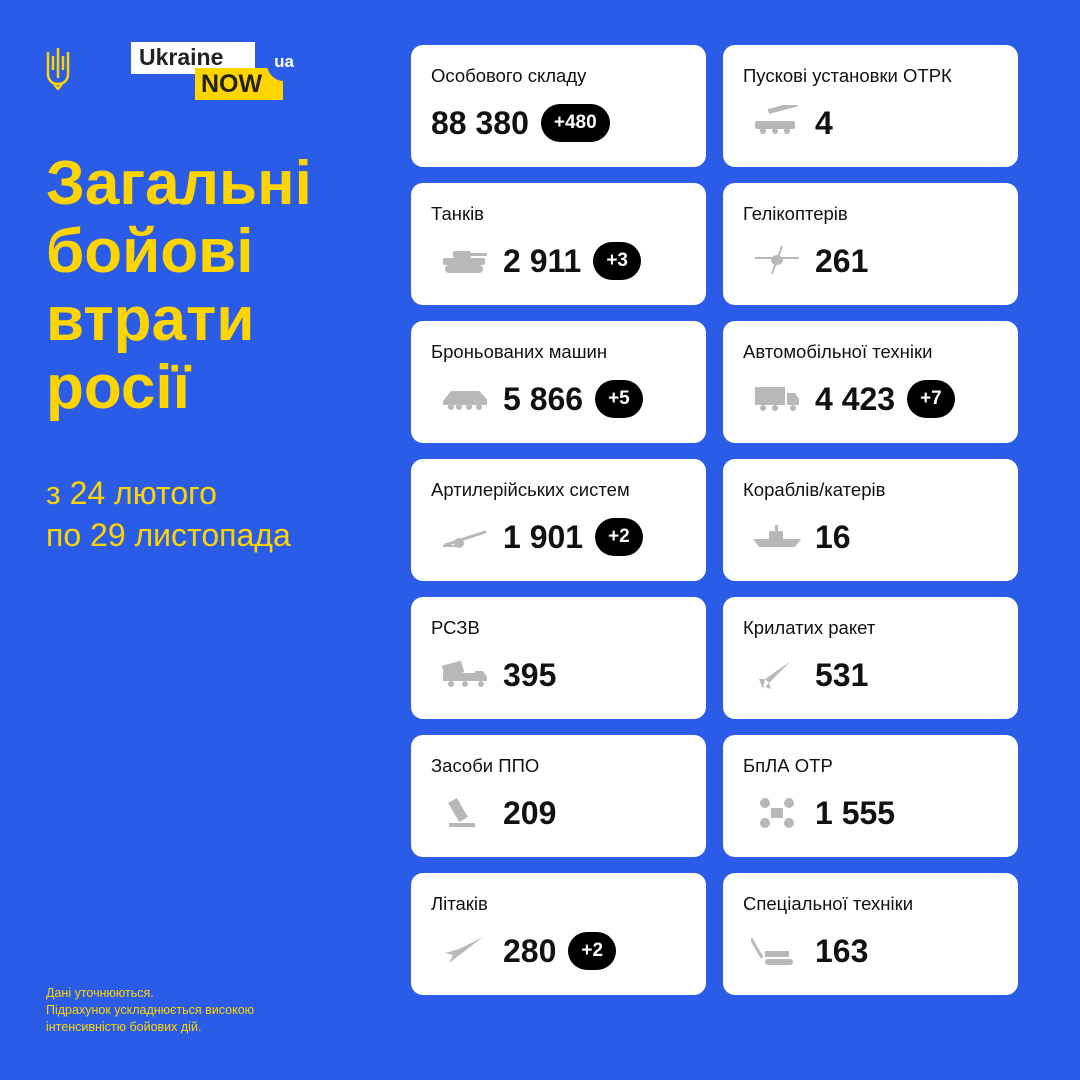 Image resolution: width=1080 pixels, height=1080 pixels. I want to click on stat-label: РСЗВ, so click(455, 627).